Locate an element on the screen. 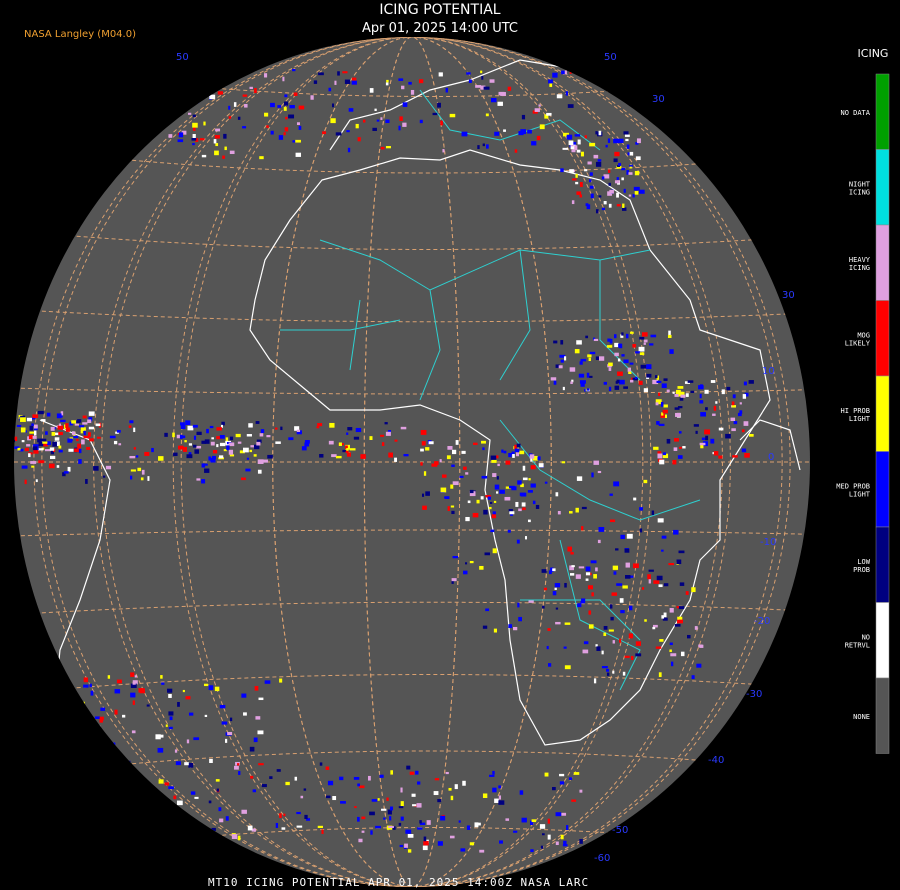  legend-label: MOG is located at coordinates (863, 335).